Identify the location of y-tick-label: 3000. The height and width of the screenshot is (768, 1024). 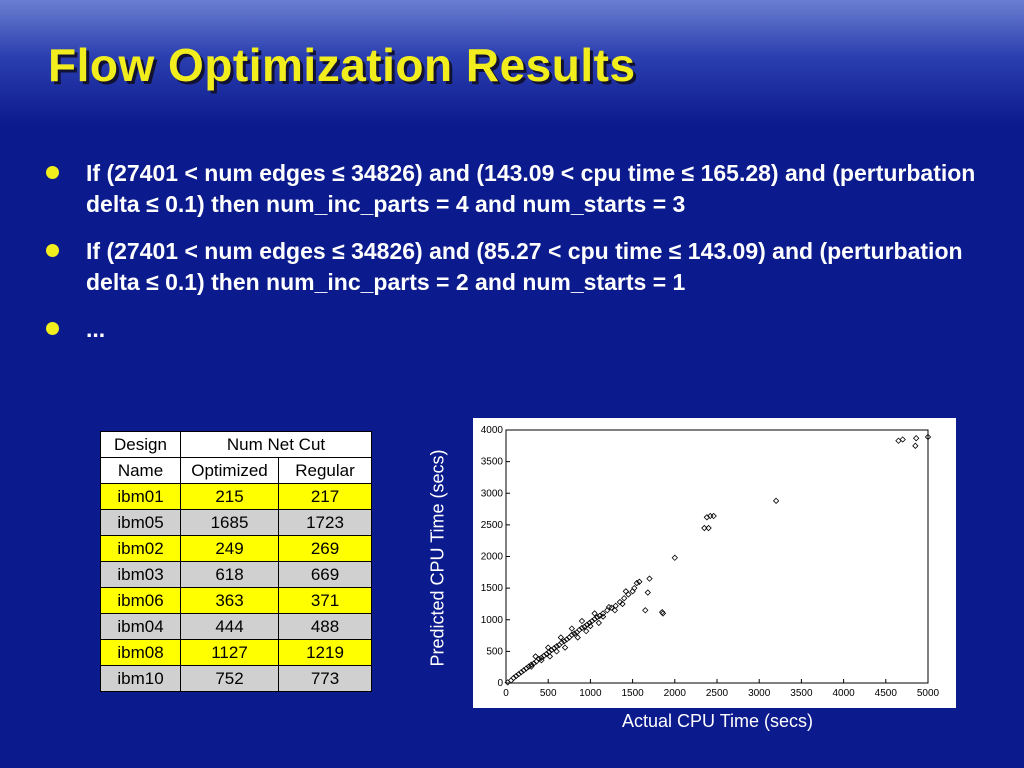
(492, 493).